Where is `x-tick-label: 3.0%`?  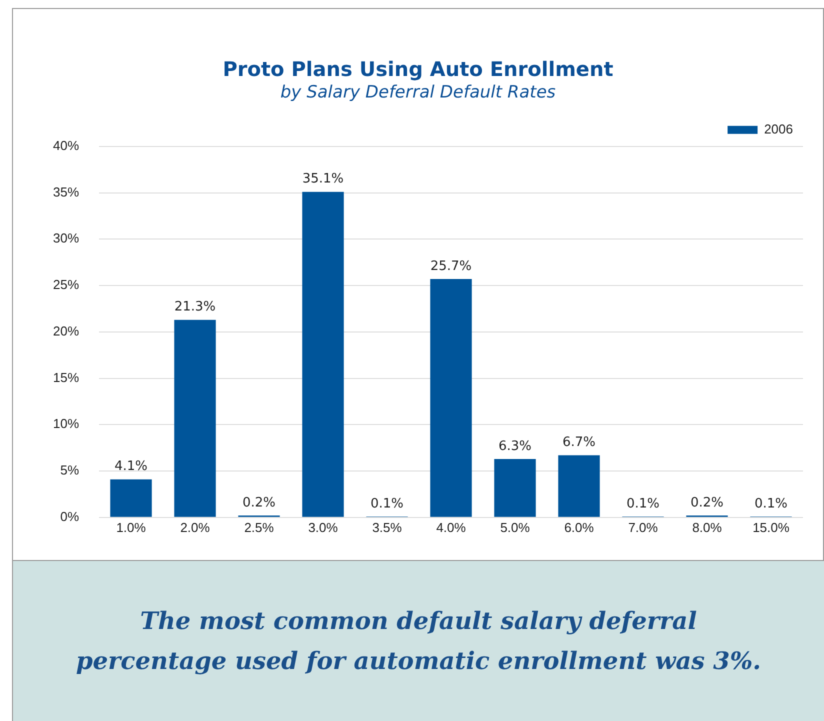 x-tick-label: 3.0% is located at coordinates (323, 527).